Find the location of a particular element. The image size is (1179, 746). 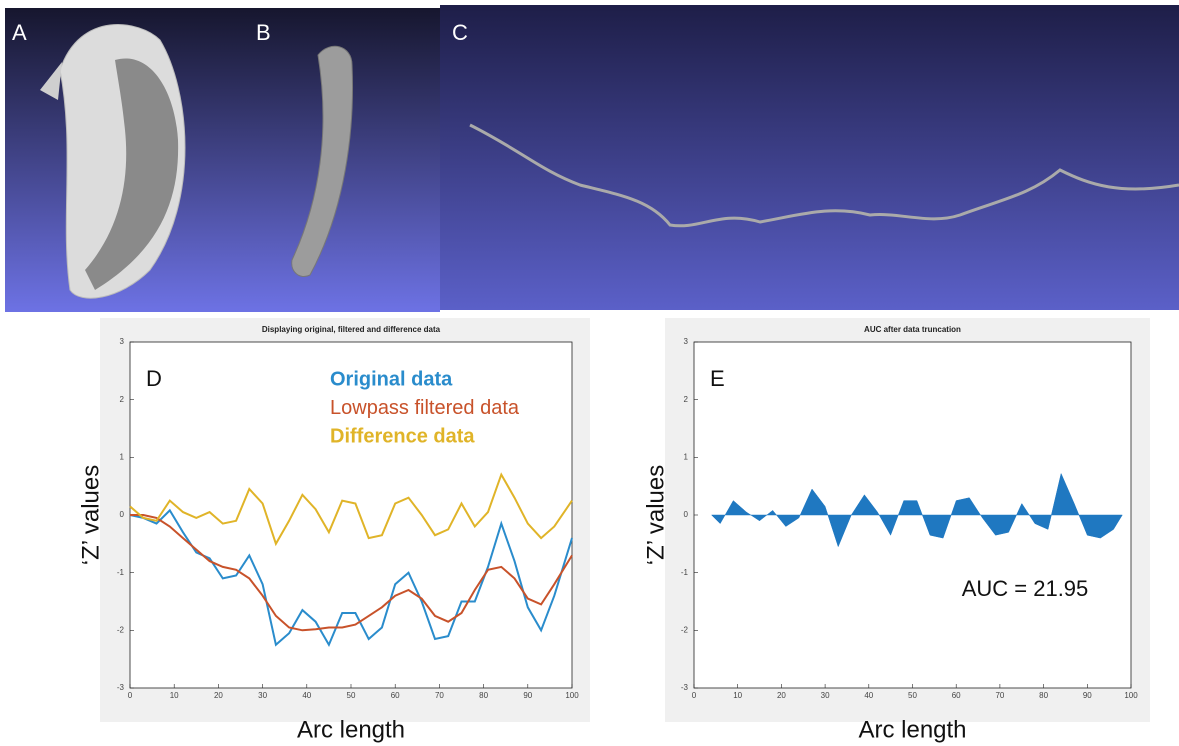

panel-label: B is located at coordinates (263, 32).